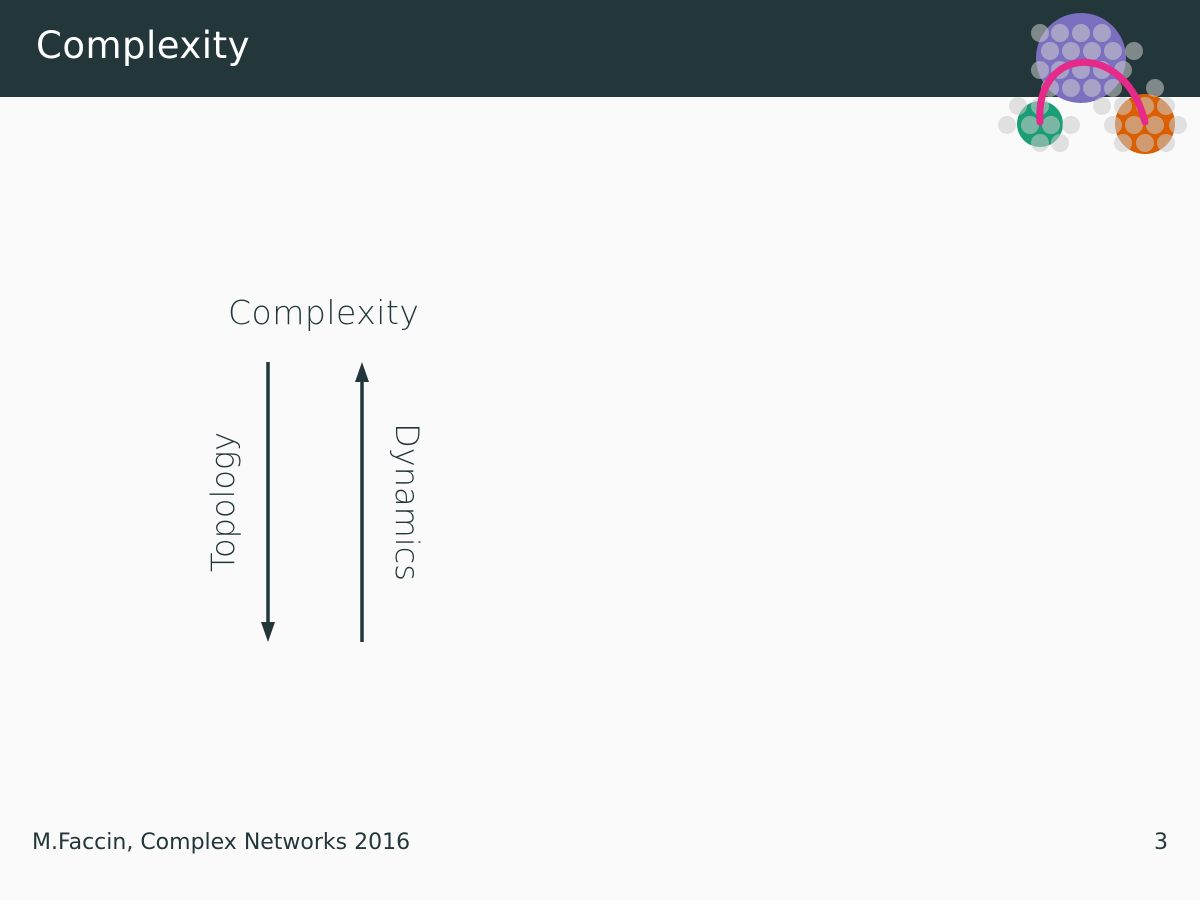 The width and height of the screenshot is (1200, 900). What do you see at coordinates (1161, 842) in the screenshot?
I see `page-number: 3` at bounding box center [1161, 842].